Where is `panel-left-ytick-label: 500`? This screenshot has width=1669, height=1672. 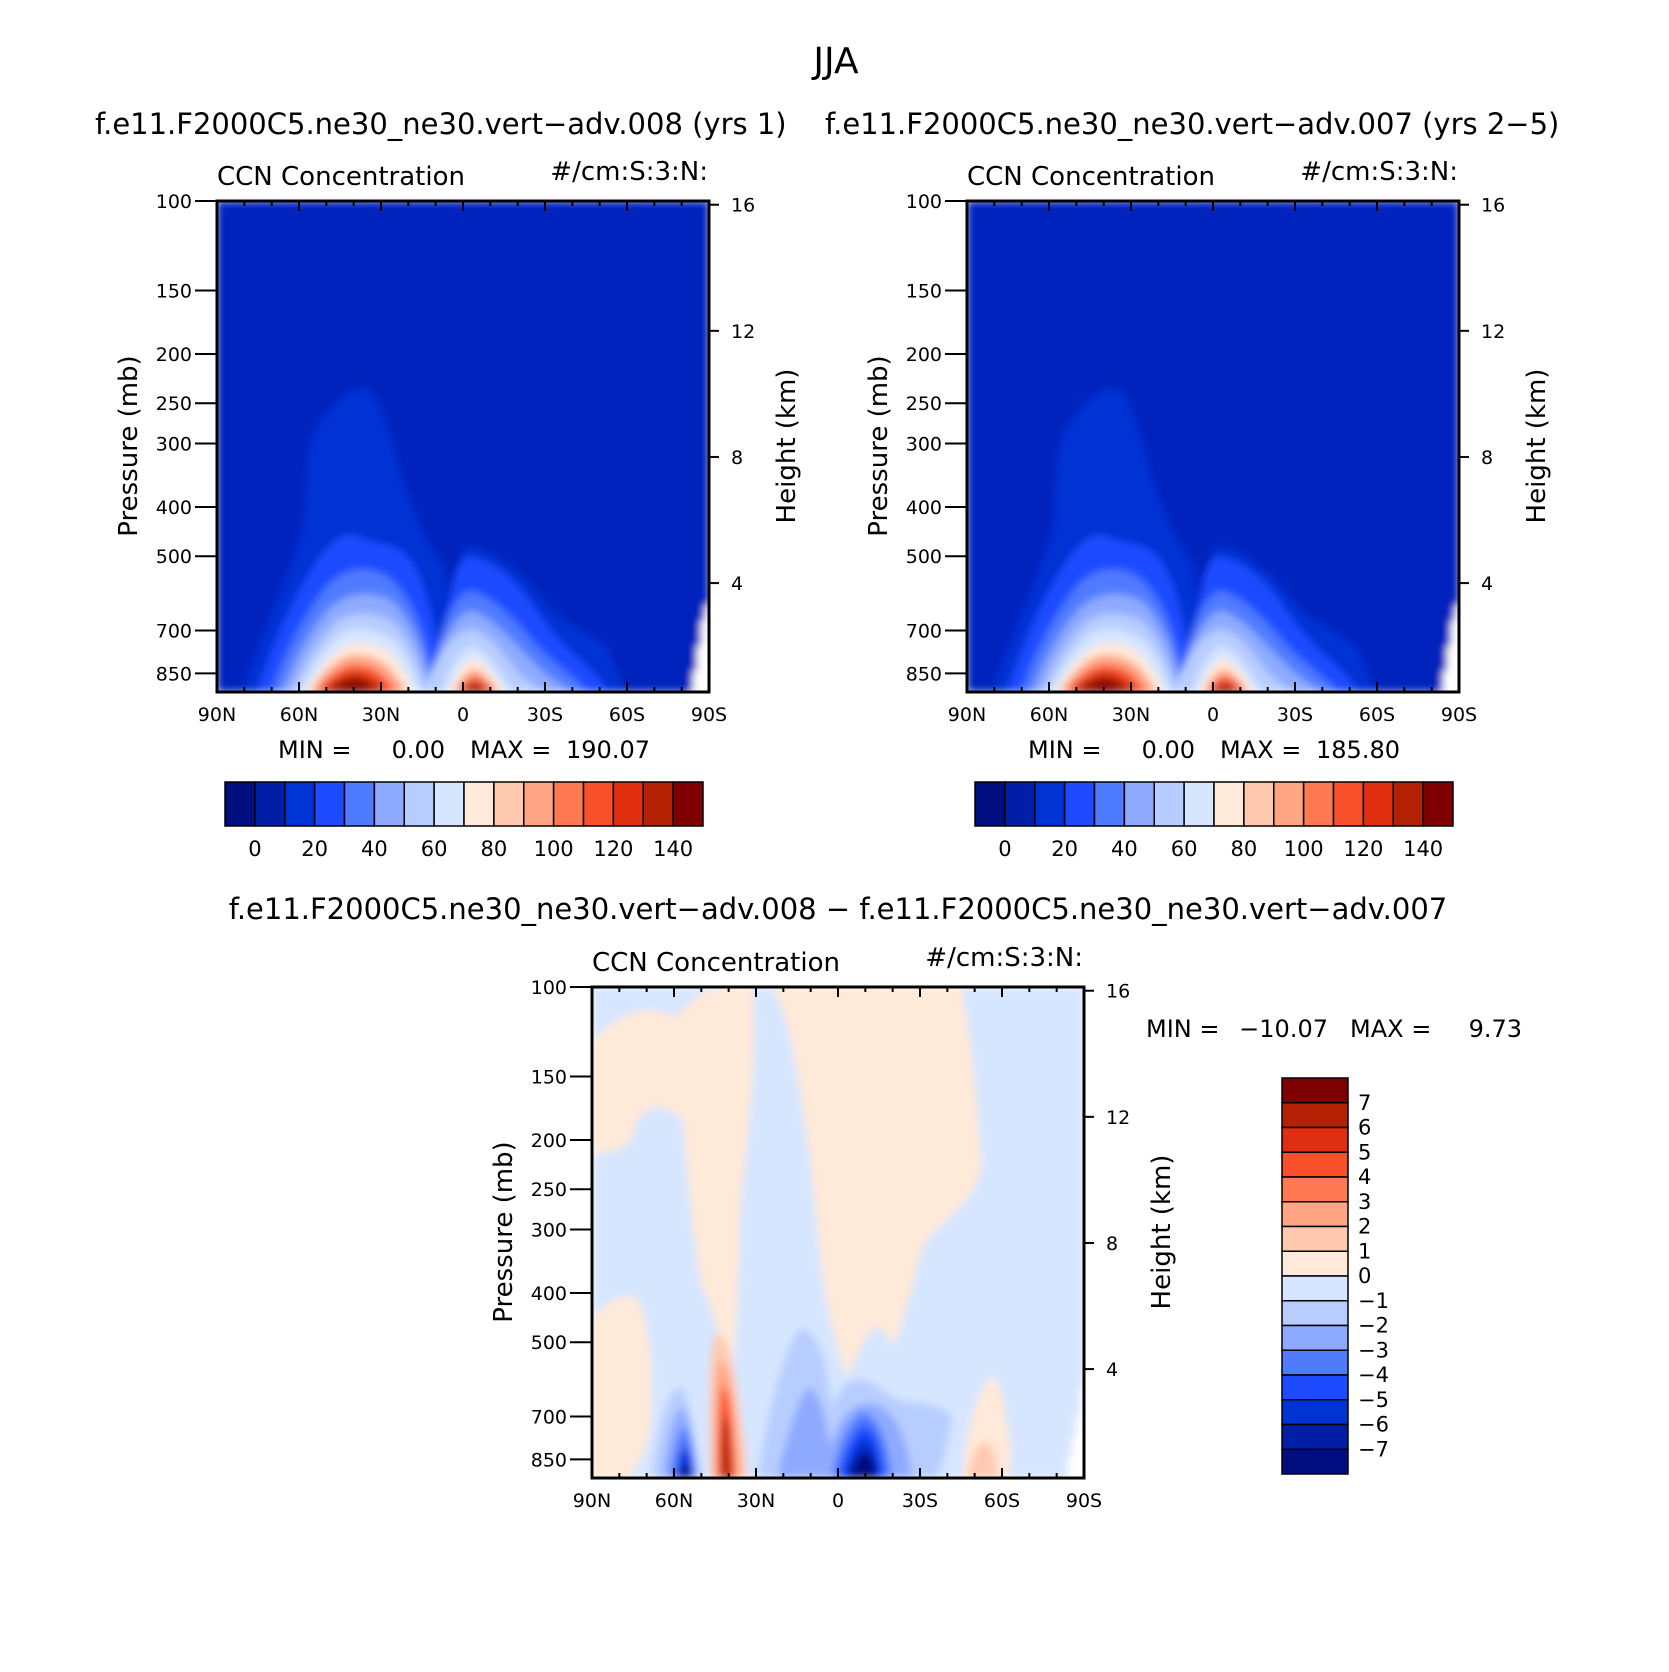
panel-left-ytick-label: 500 is located at coordinates (174, 557).